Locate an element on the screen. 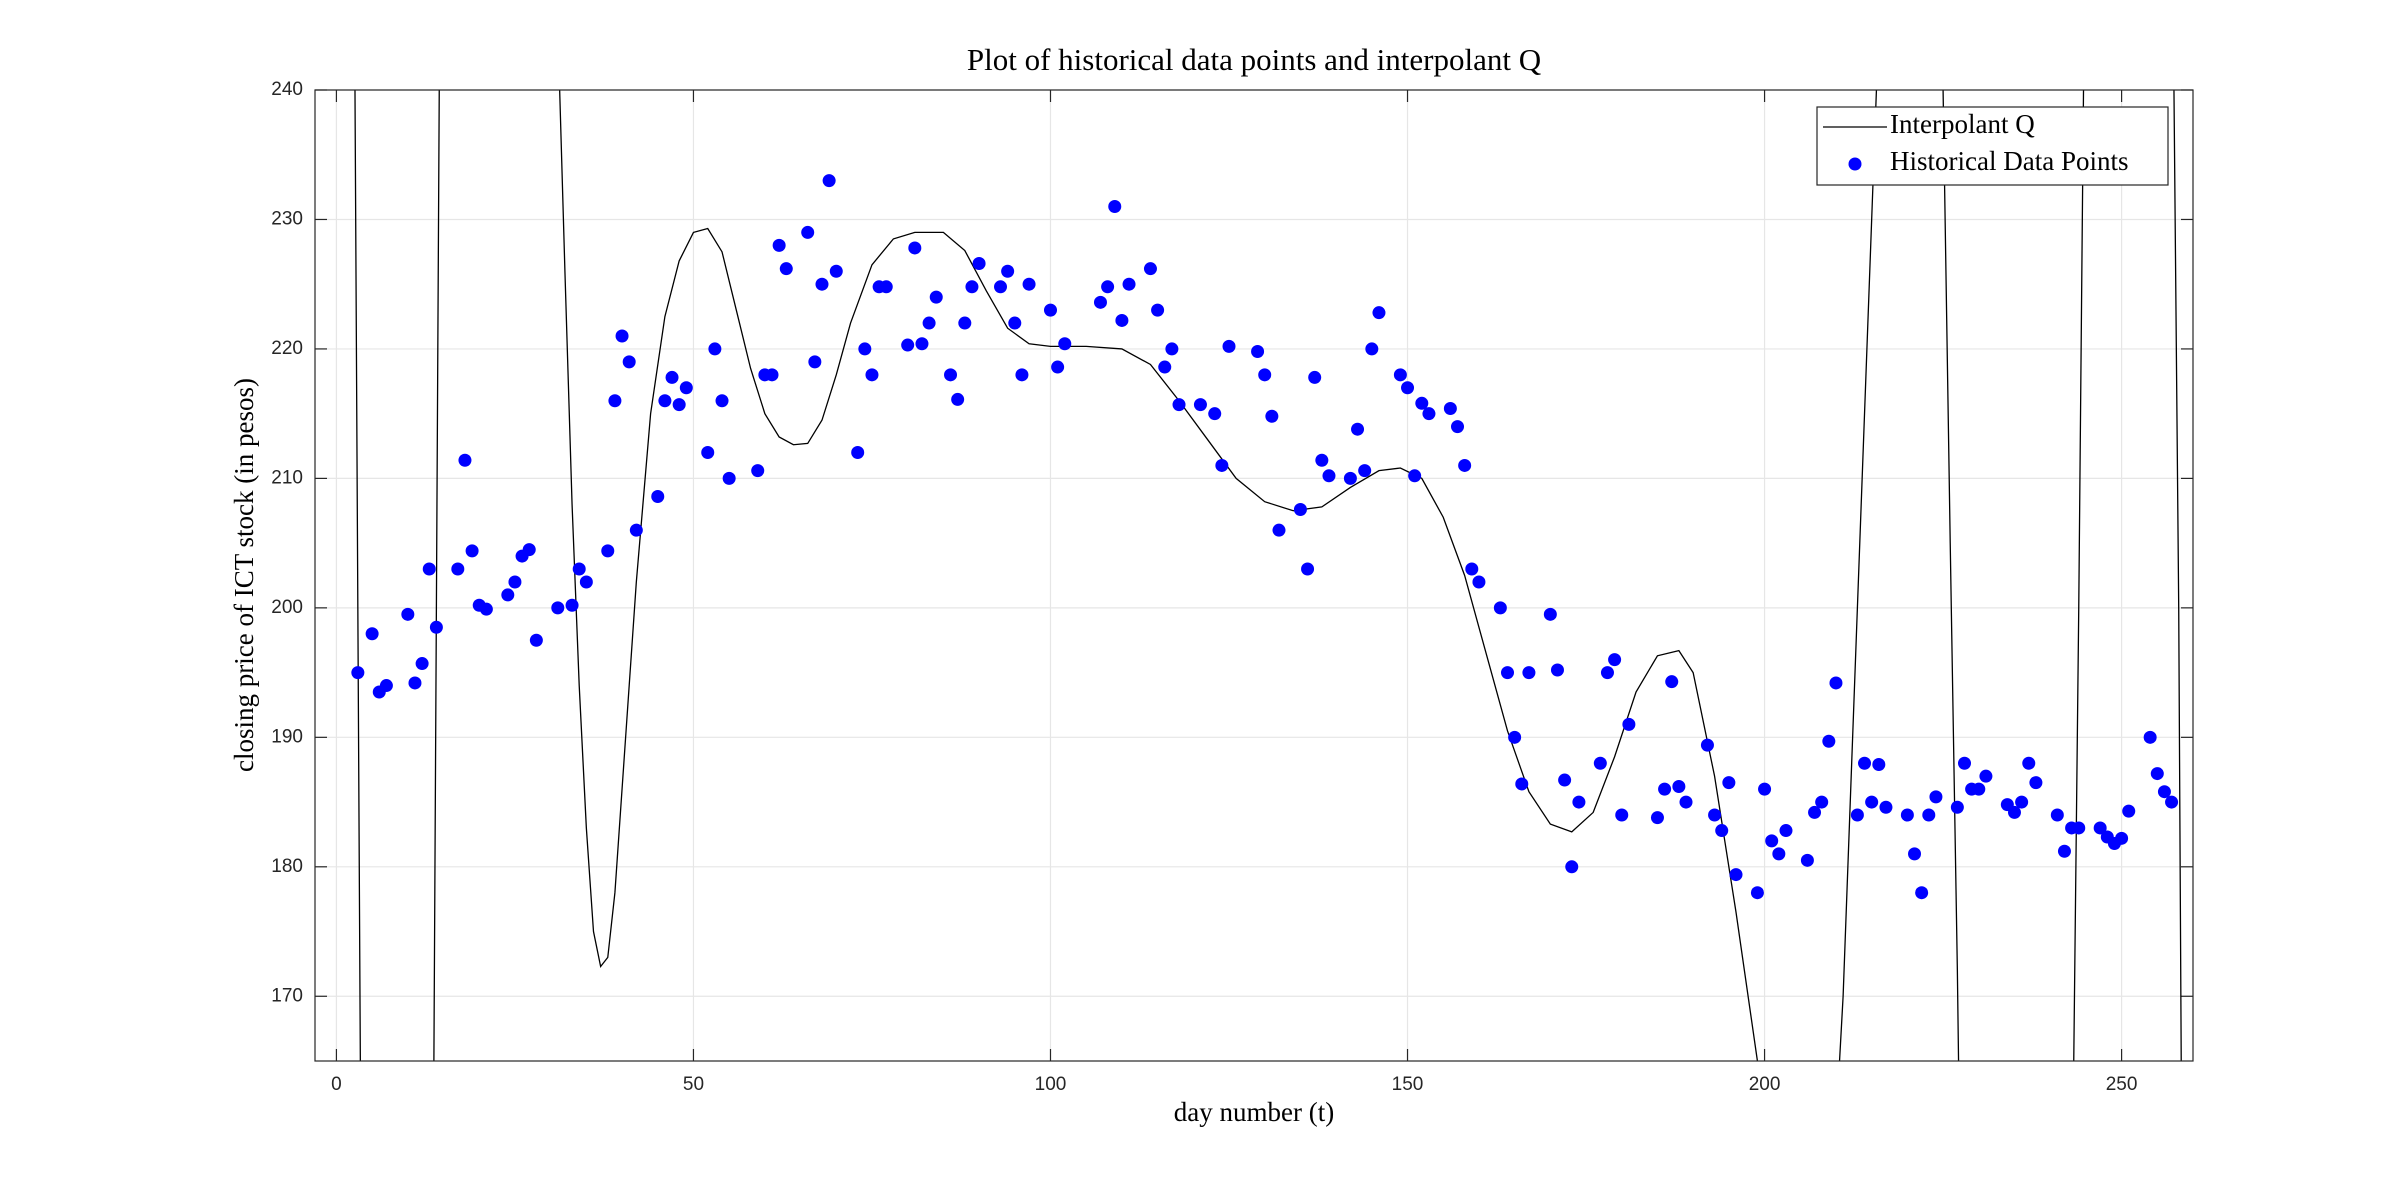  legend-box is located at coordinates (1992, 146).